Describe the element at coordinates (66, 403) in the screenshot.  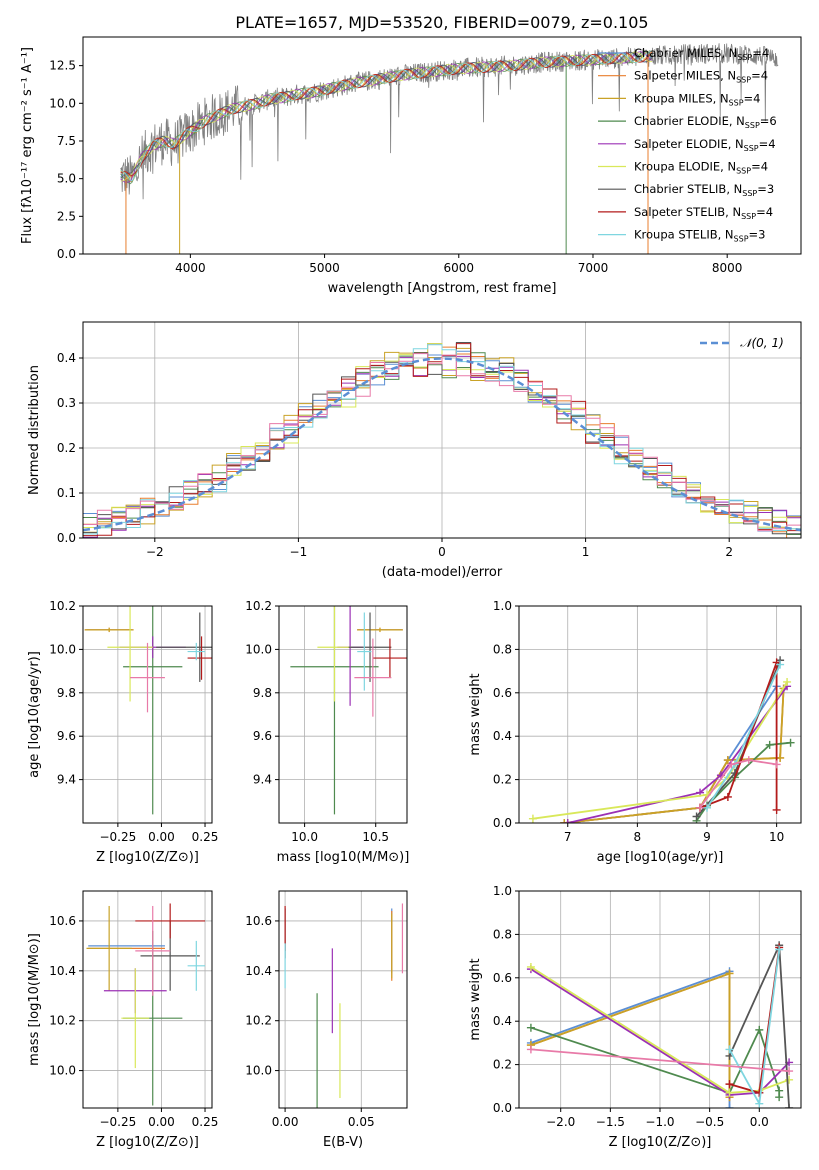
I see `y-tick-label: 0.3` at that location.